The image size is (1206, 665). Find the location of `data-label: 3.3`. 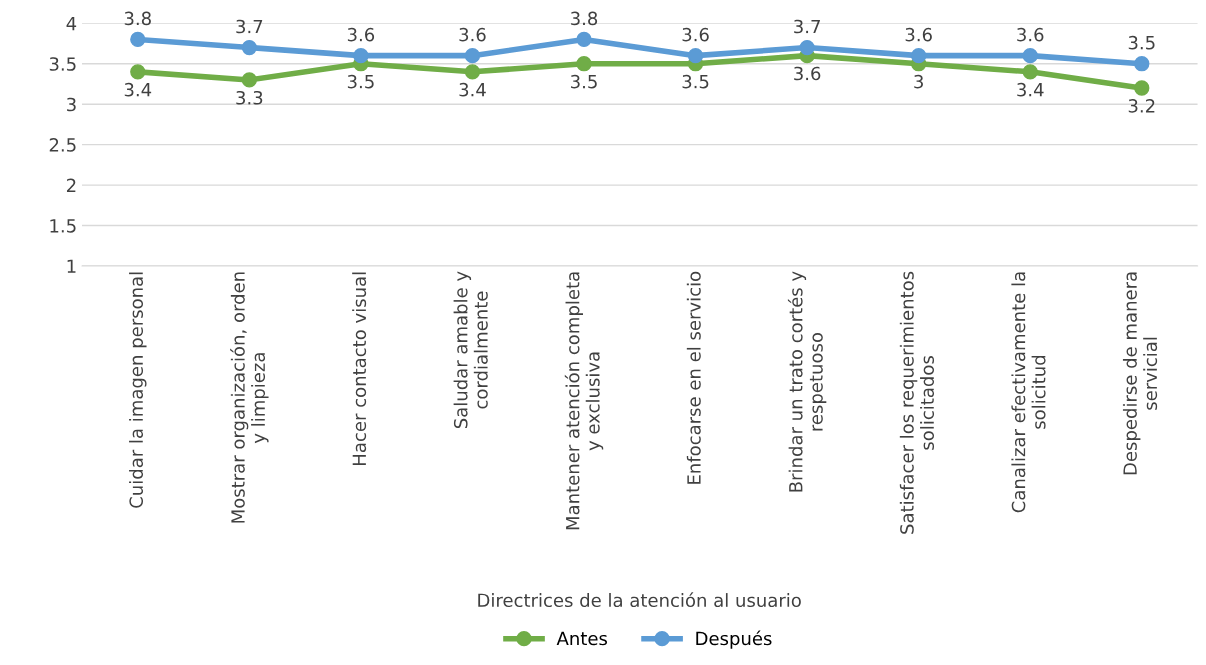

data-label: 3.3 is located at coordinates (249, 97).